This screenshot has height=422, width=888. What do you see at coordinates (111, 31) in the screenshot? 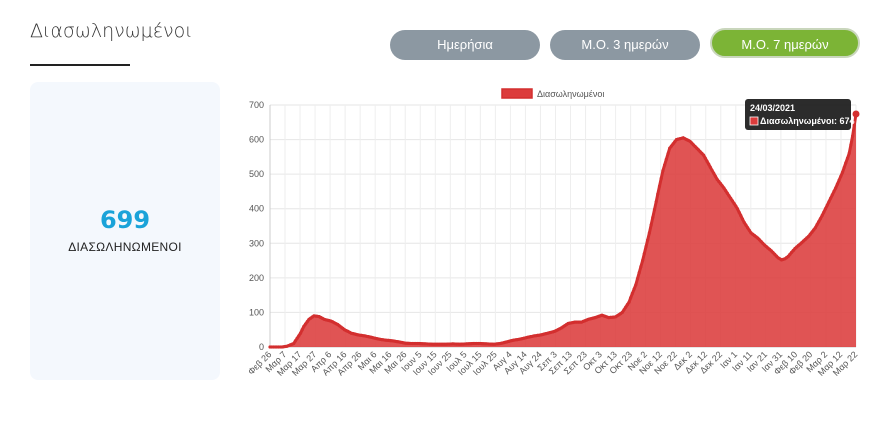
I see `page-title: Διασωληνωμένοι` at bounding box center [111, 31].